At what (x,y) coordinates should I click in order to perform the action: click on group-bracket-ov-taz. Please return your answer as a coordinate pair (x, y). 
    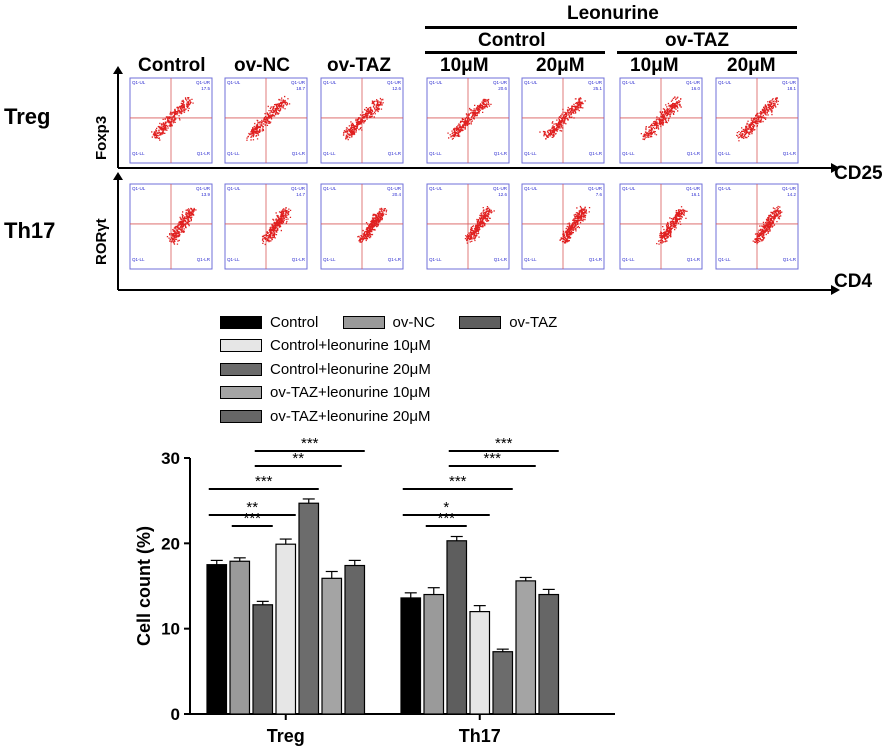
    Looking at the image, I should click on (707, 52).